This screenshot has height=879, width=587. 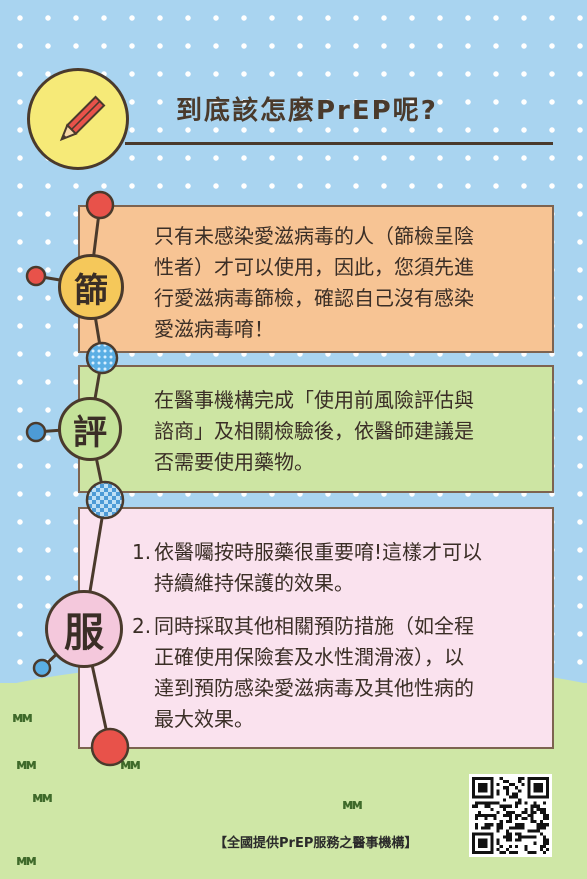 I want to click on item-number: 2., so click(x=142, y=626).